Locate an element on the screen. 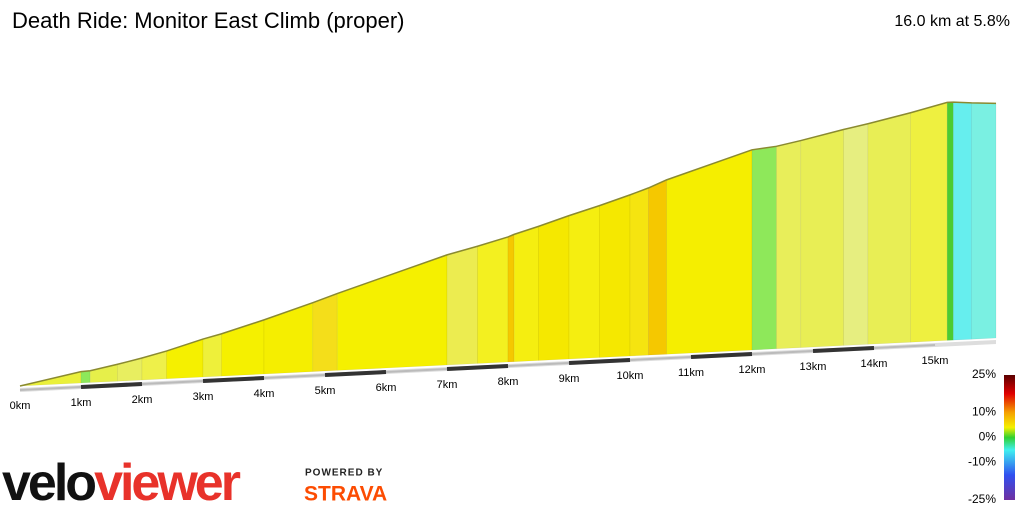 This screenshot has height=512, width=1024. colorbar-label: -25% is located at coordinates (982, 499).